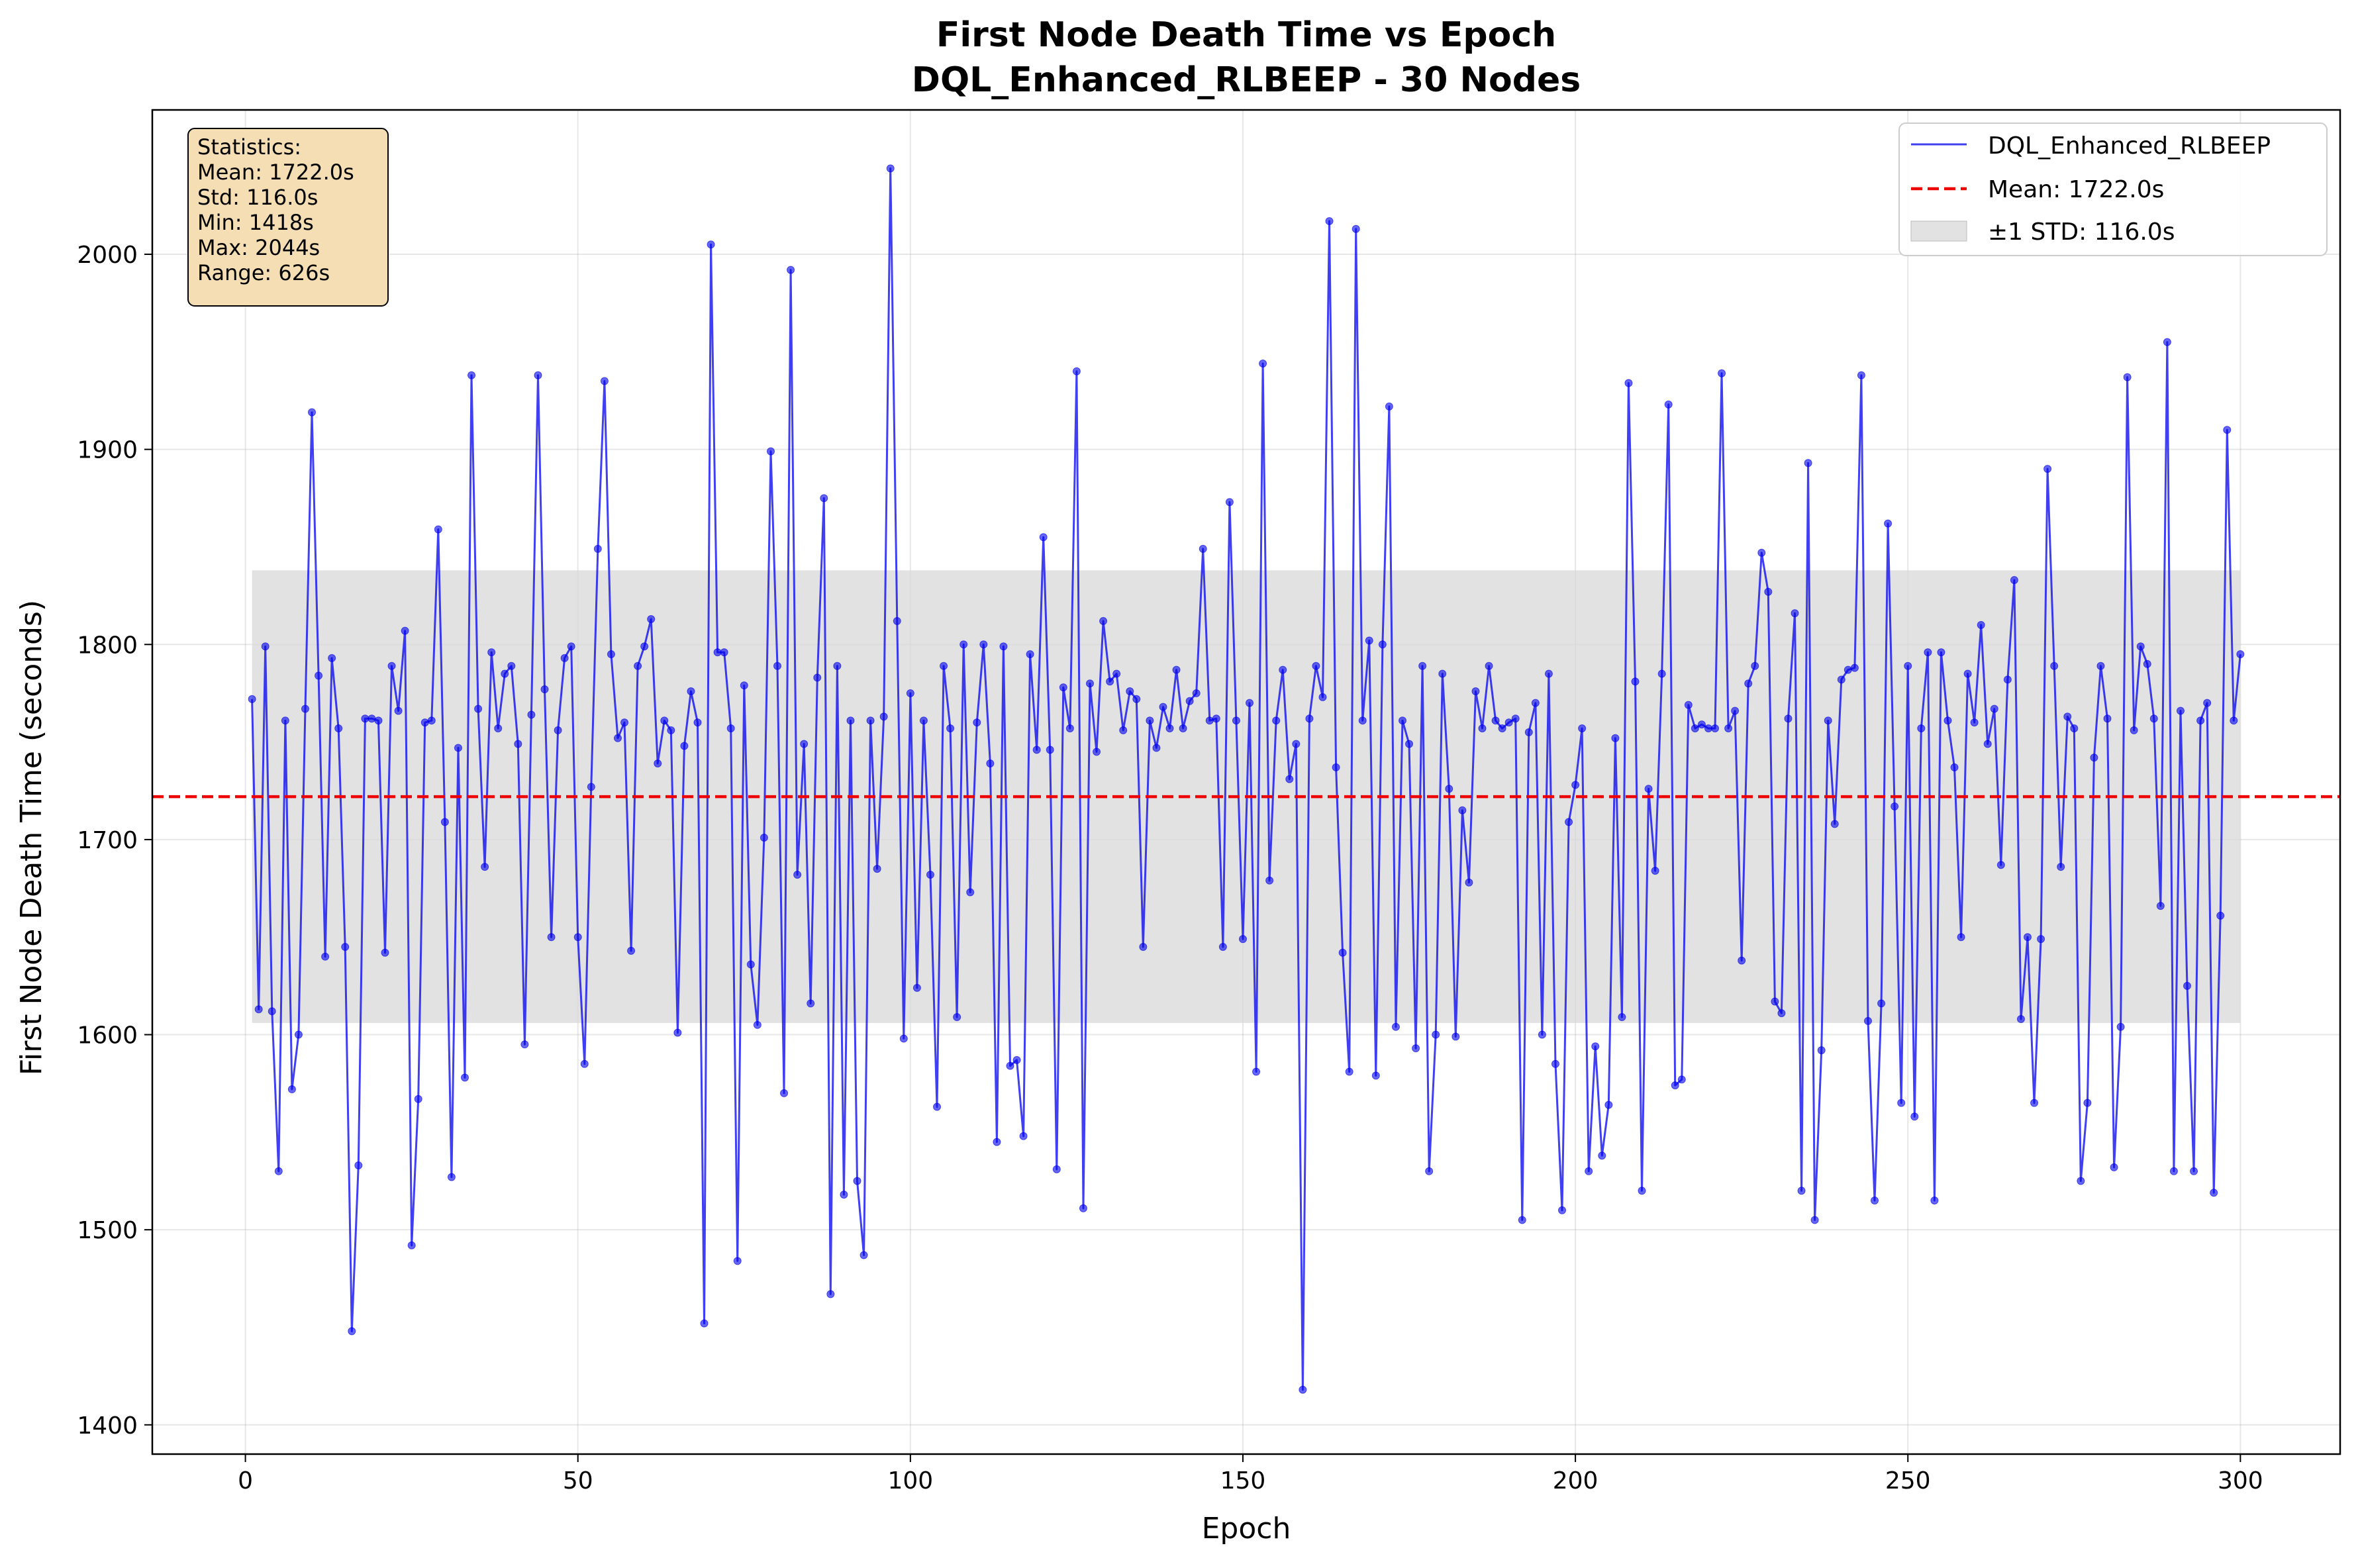 The width and height of the screenshot is (2360, 1568). Describe the element at coordinates (255, 222) in the screenshot. I see `stats-box-line: Min: 1418s` at that location.